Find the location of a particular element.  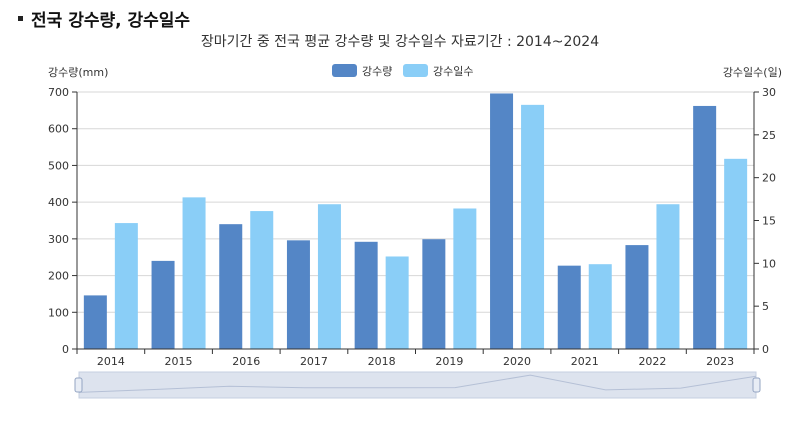

legend-swatch-rainfall is located at coordinates (344, 70).